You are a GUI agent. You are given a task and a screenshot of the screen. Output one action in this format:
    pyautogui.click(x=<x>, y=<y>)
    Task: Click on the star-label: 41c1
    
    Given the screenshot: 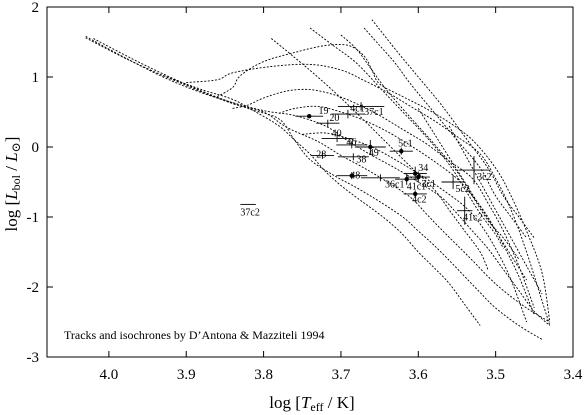 What is the action you would take?
    pyautogui.click(x=416, y=187)
    